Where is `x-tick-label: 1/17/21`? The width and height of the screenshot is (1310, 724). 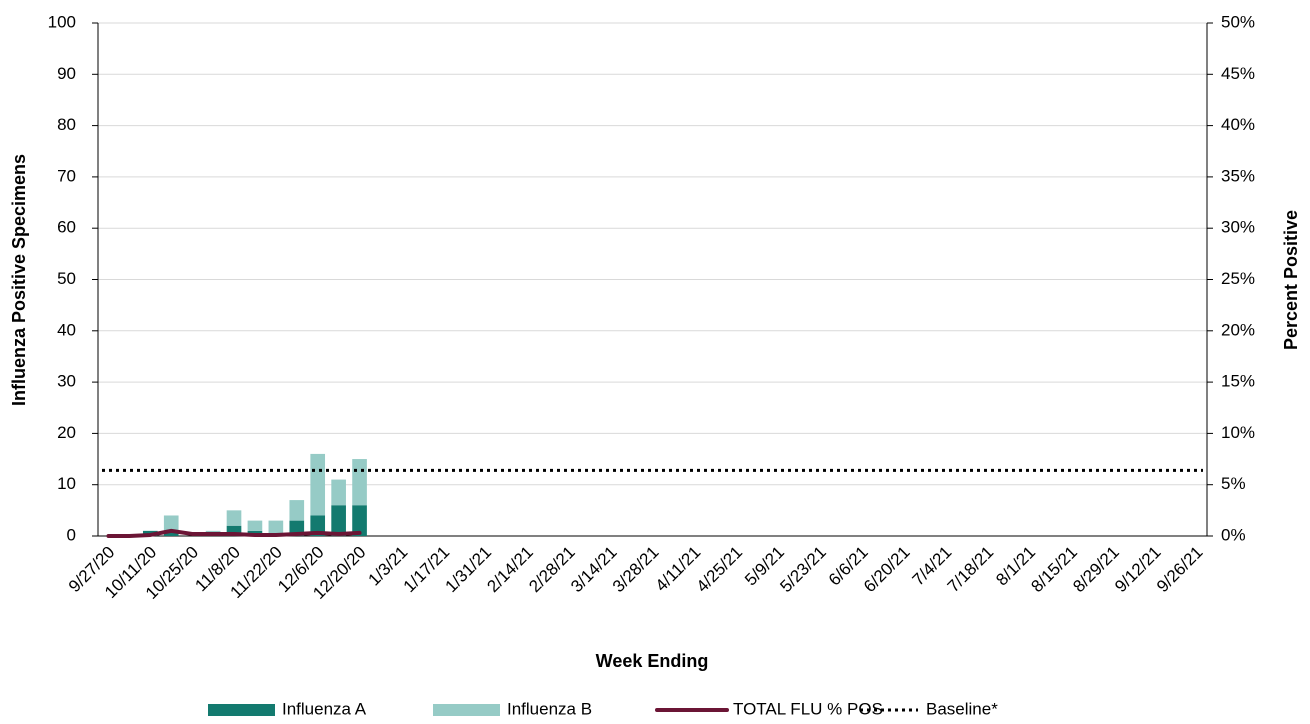
x-tick-label: 1/17/21 is located at coordinates (427, 570).